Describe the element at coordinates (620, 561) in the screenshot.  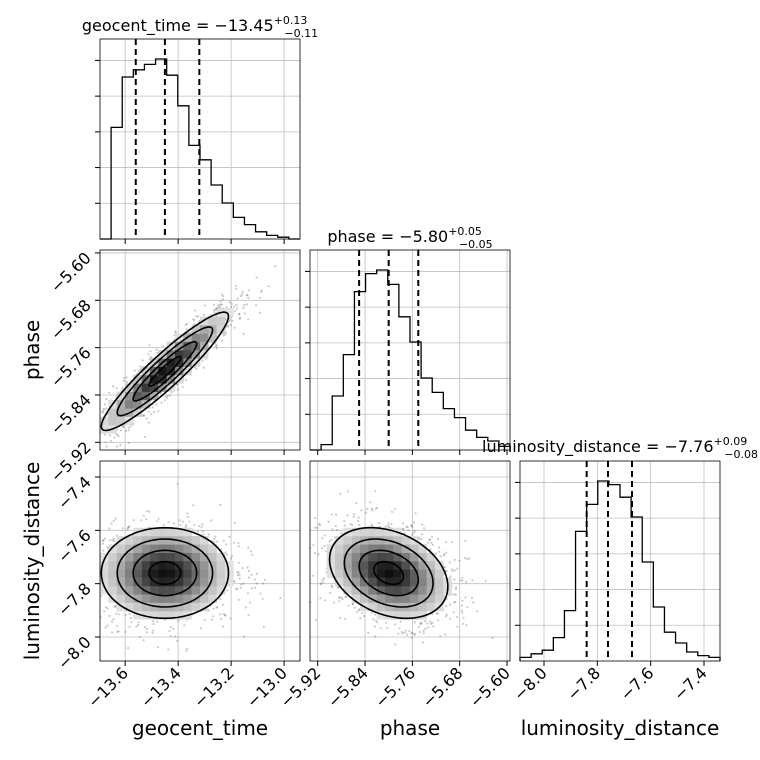
I see `panel-luminosity_distance-luminosity_distance` at that location.